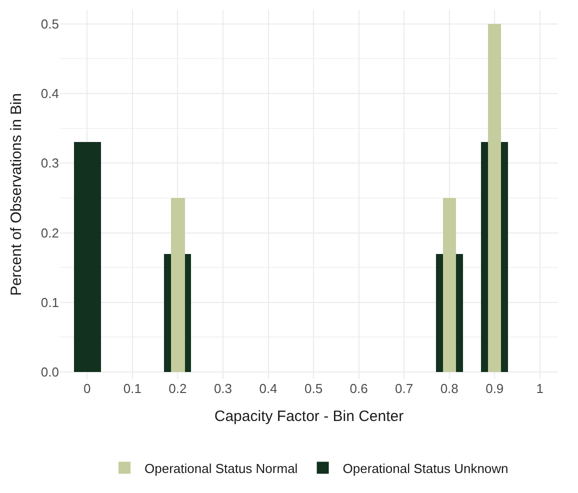  I want to click on x-tick-label: 0.6, so click(359, 388).